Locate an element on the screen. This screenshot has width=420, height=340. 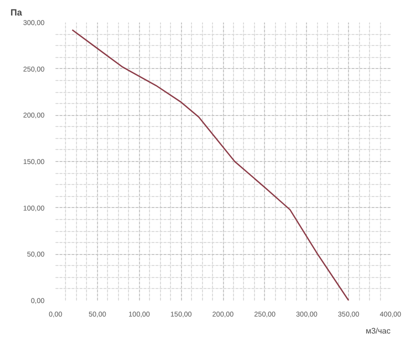
y-axis-title: Па is located at coordinates (16, 13).